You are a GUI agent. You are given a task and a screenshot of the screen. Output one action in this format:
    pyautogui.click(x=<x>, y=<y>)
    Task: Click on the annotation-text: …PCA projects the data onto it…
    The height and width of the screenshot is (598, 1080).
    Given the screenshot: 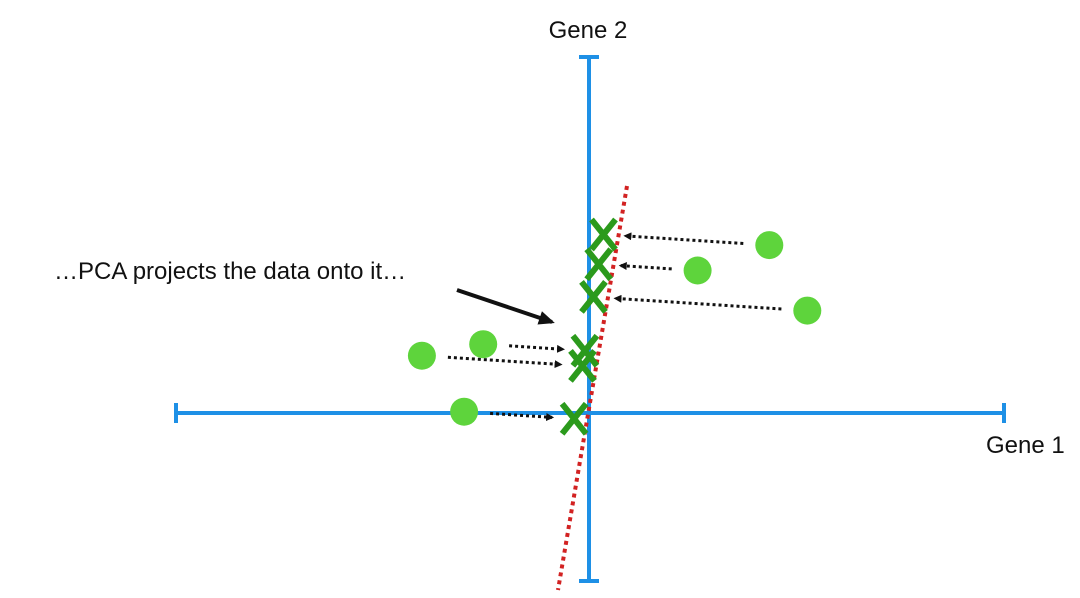 What is the action you would take?
    pyautogui.click(x=230, y=271)
    